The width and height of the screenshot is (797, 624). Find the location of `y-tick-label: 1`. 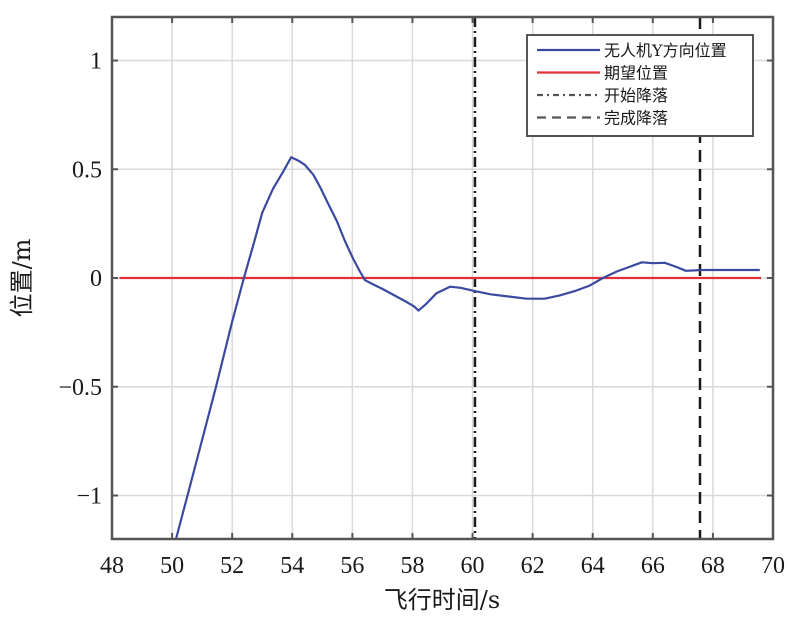

y-tick-label: 1 is located at coordinates (96, 62).